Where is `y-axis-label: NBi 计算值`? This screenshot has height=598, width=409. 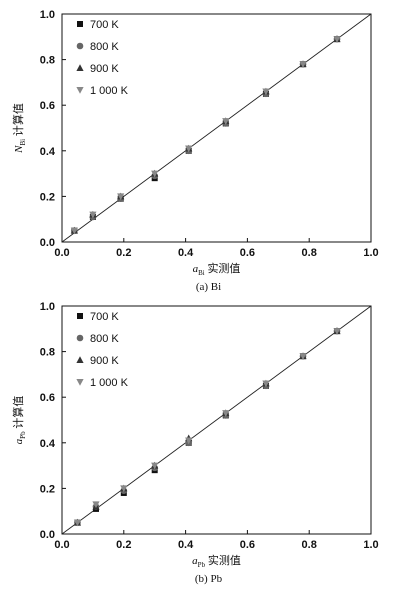
y-axis-label: NBi 计算值 is located at coordinates (19, 128).